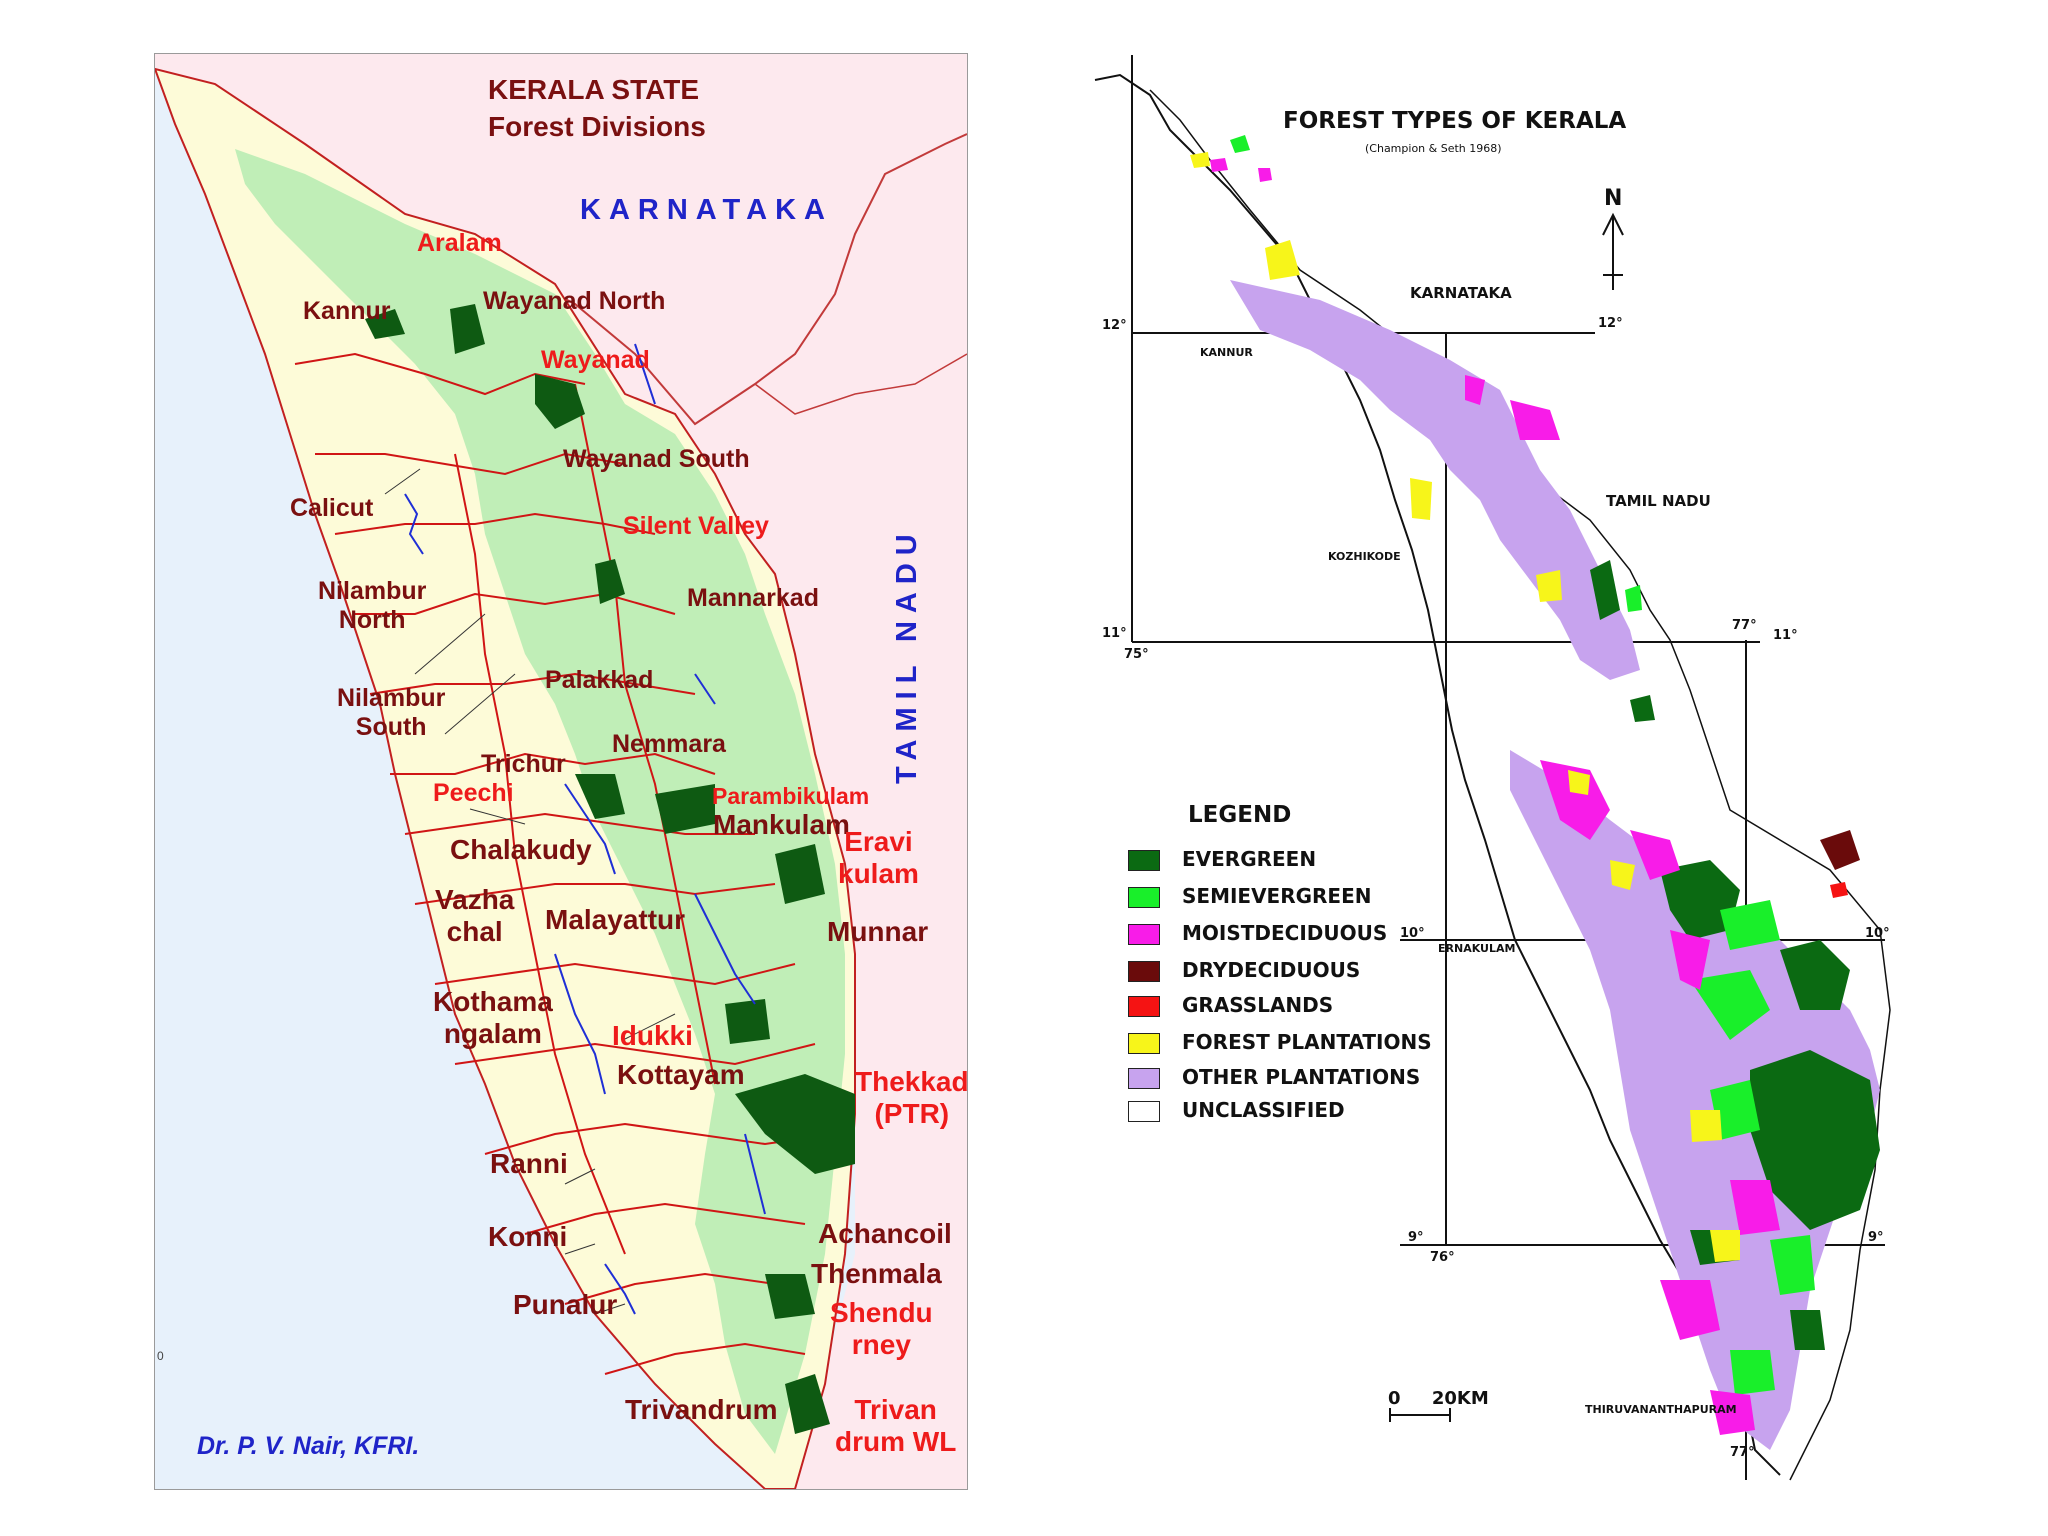  I want to click on label-aralam: Aralam, so click(459, 243).